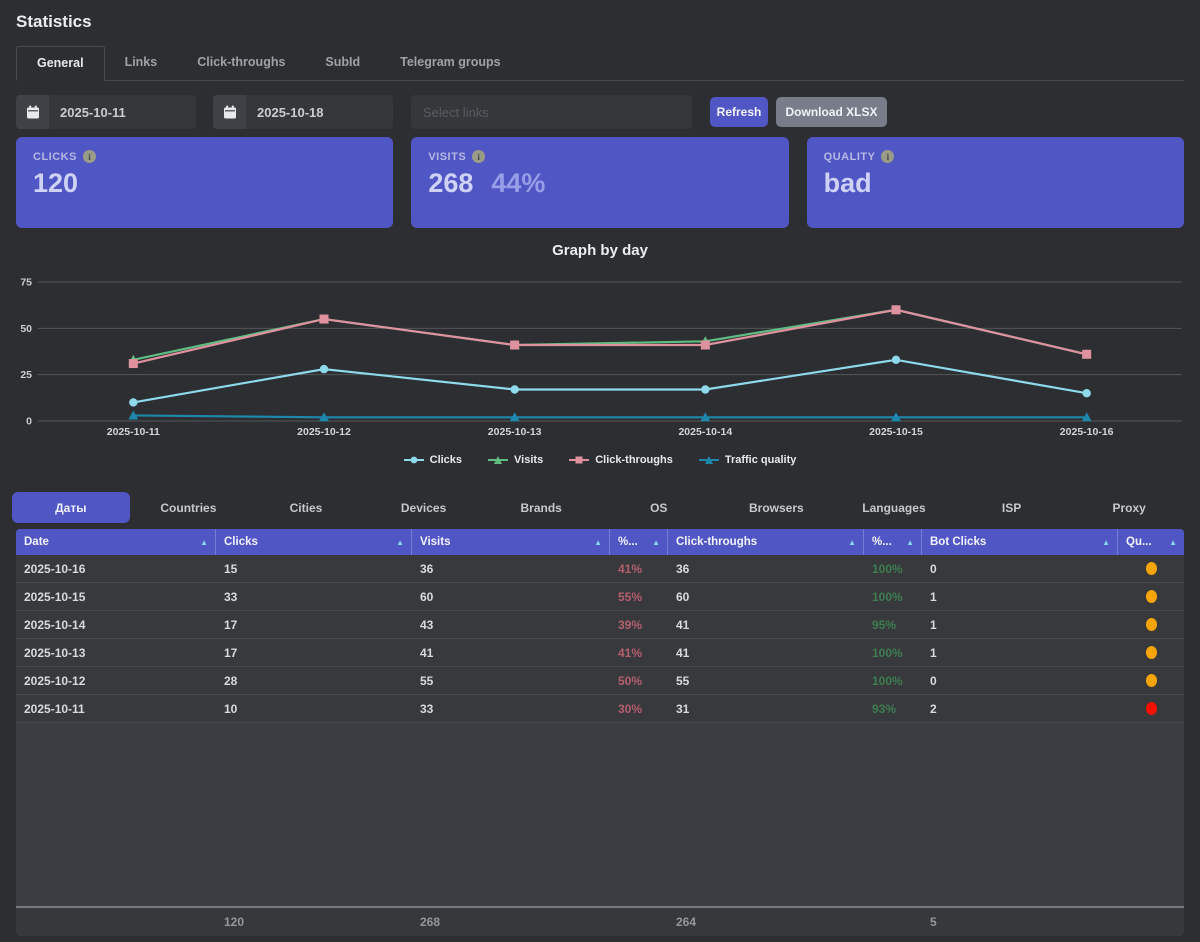 The height and width of the screenshot is (942, 1200). I want to click on column-header-click-throughs: Click-throughs ▲, so click(766, 542).